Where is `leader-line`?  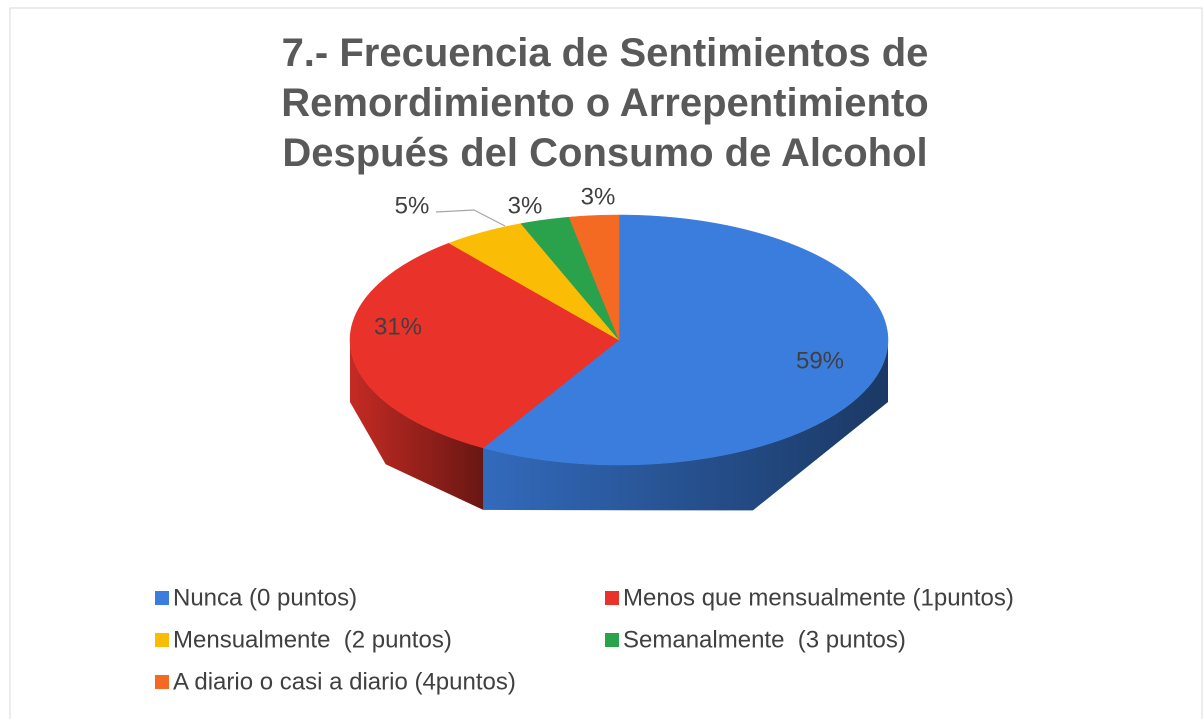
leader-line is located at coordinates (470, 218).